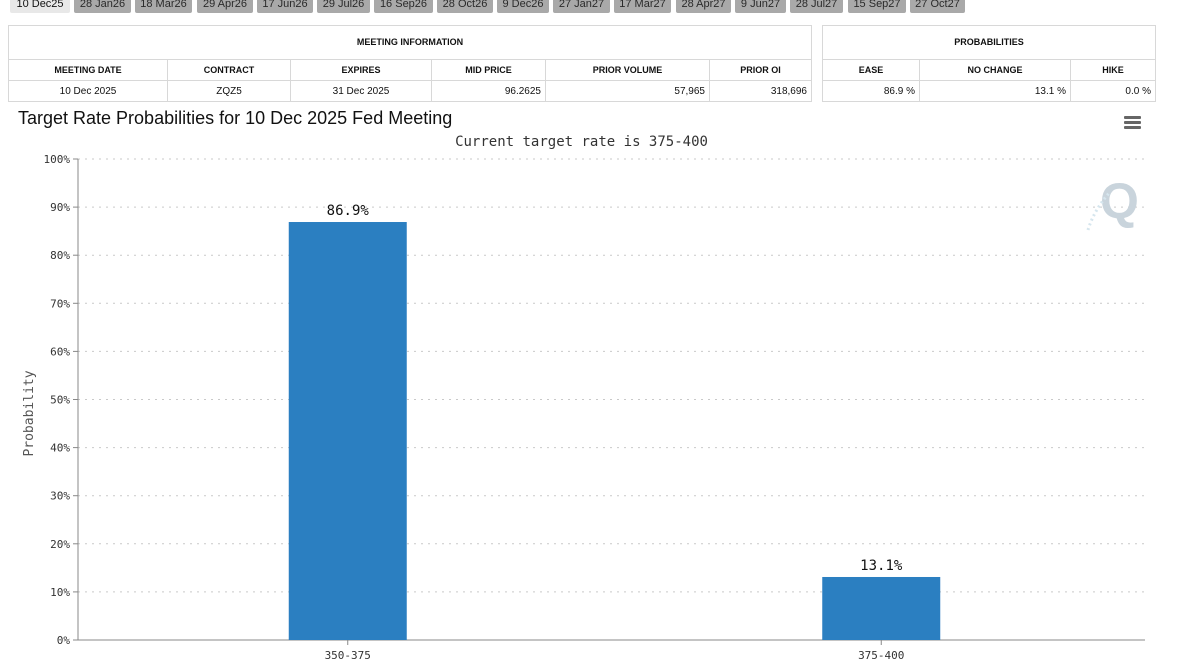  Describe the element at coordinates (57, 159) in the screenshot. I see `y-tick-label: 100%` at that location.